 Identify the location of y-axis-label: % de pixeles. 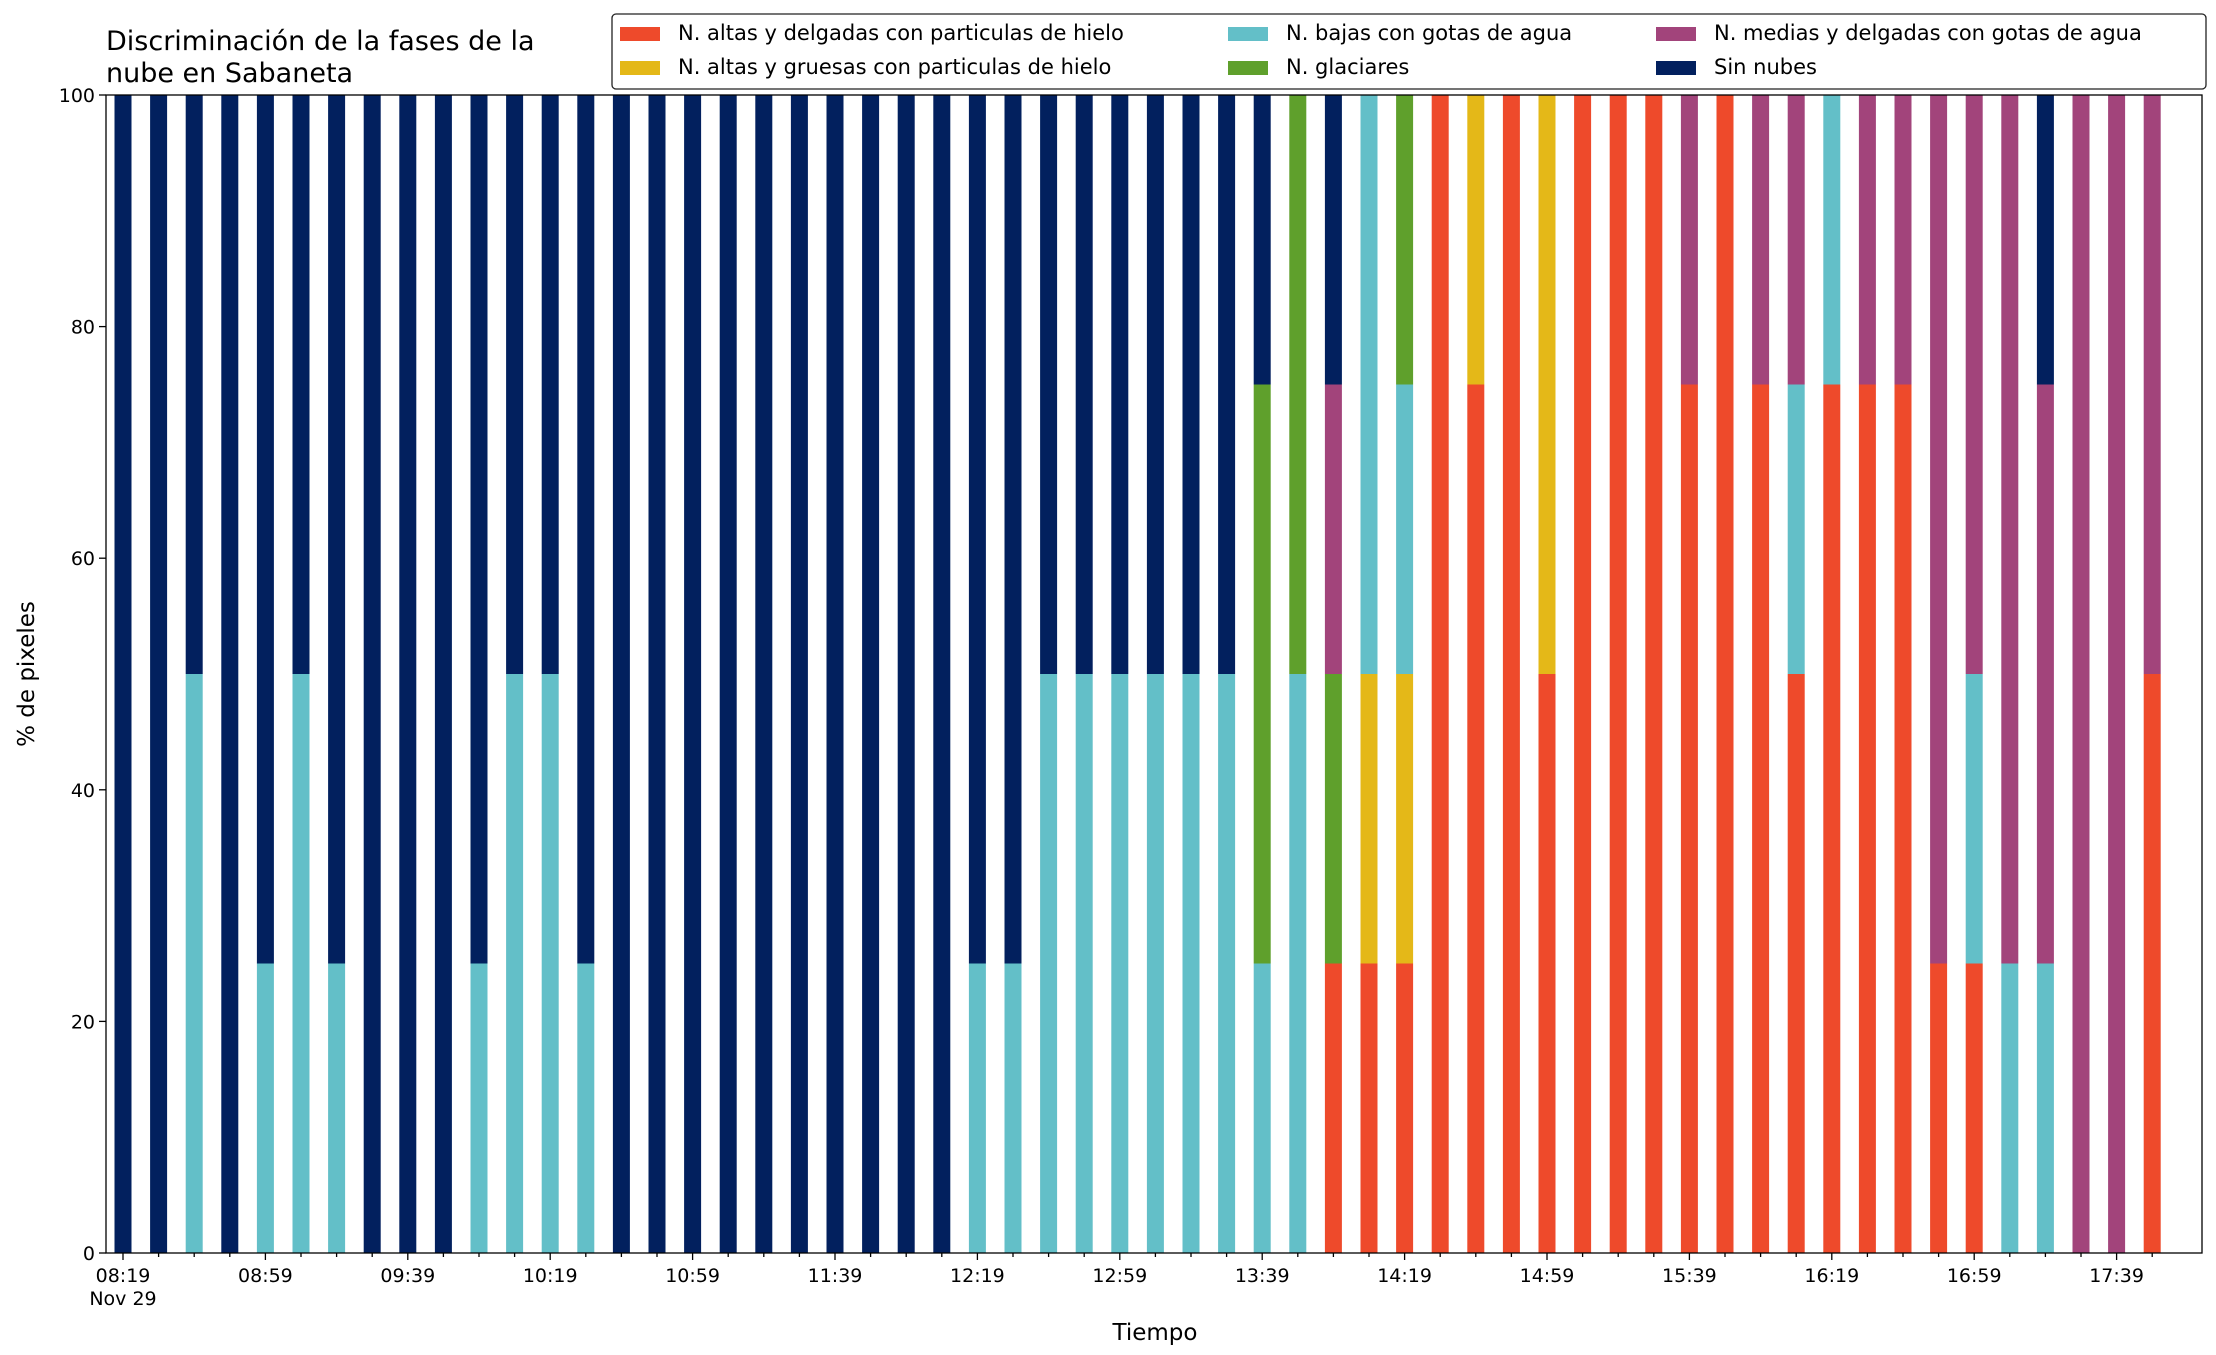
(27, 674).